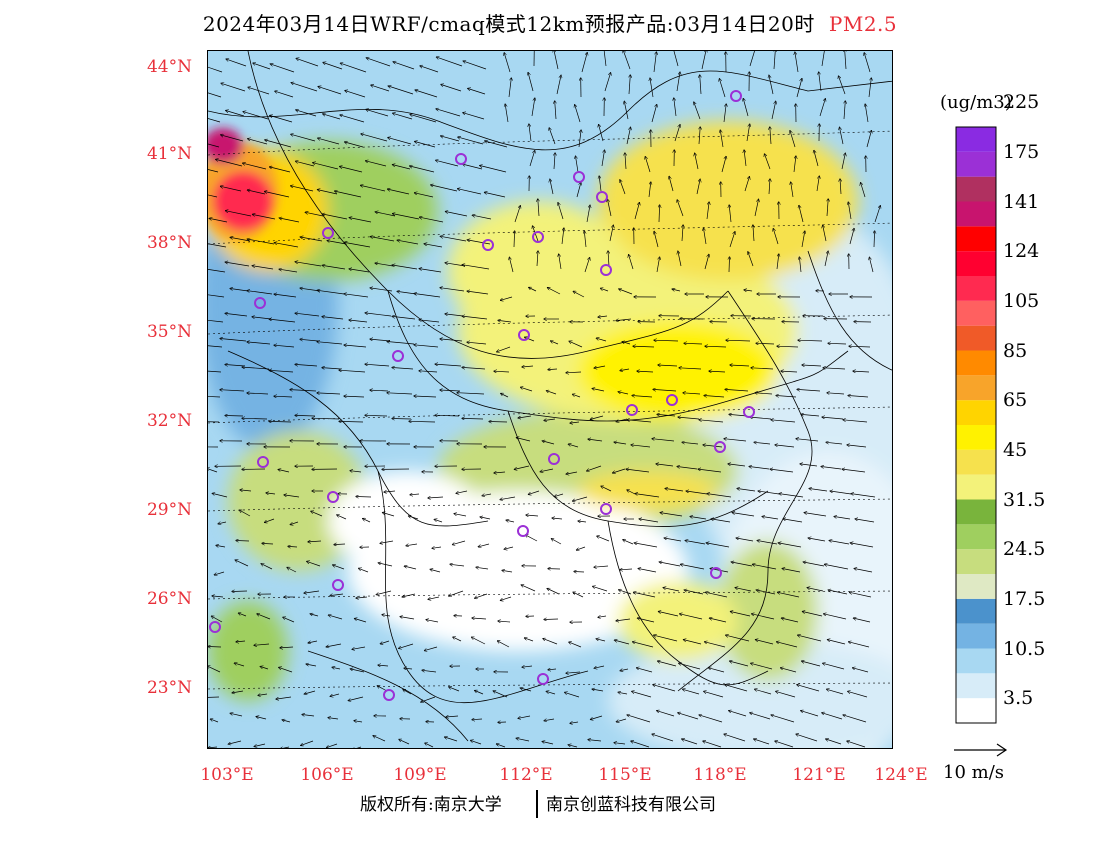  What do you see at coordinates (169, 154) in the screenshot?
I see `lat-label-41: 41°N` at bounding box center [169, 154].